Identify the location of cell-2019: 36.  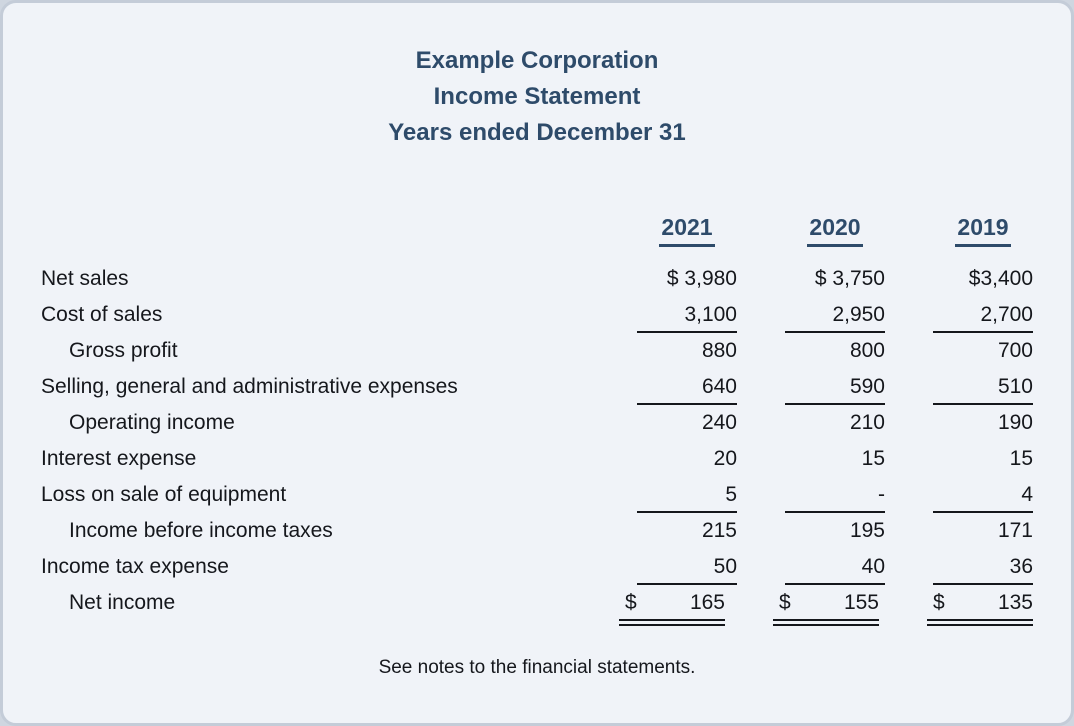
(983, 569).